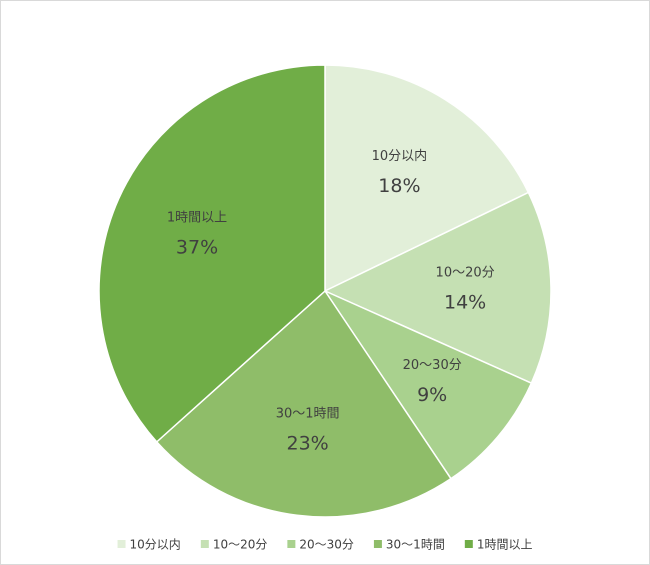 The height and width of the screenshot is (565, 650). I want to click on slice-category-label: 1時間以上, so click(197, 217).